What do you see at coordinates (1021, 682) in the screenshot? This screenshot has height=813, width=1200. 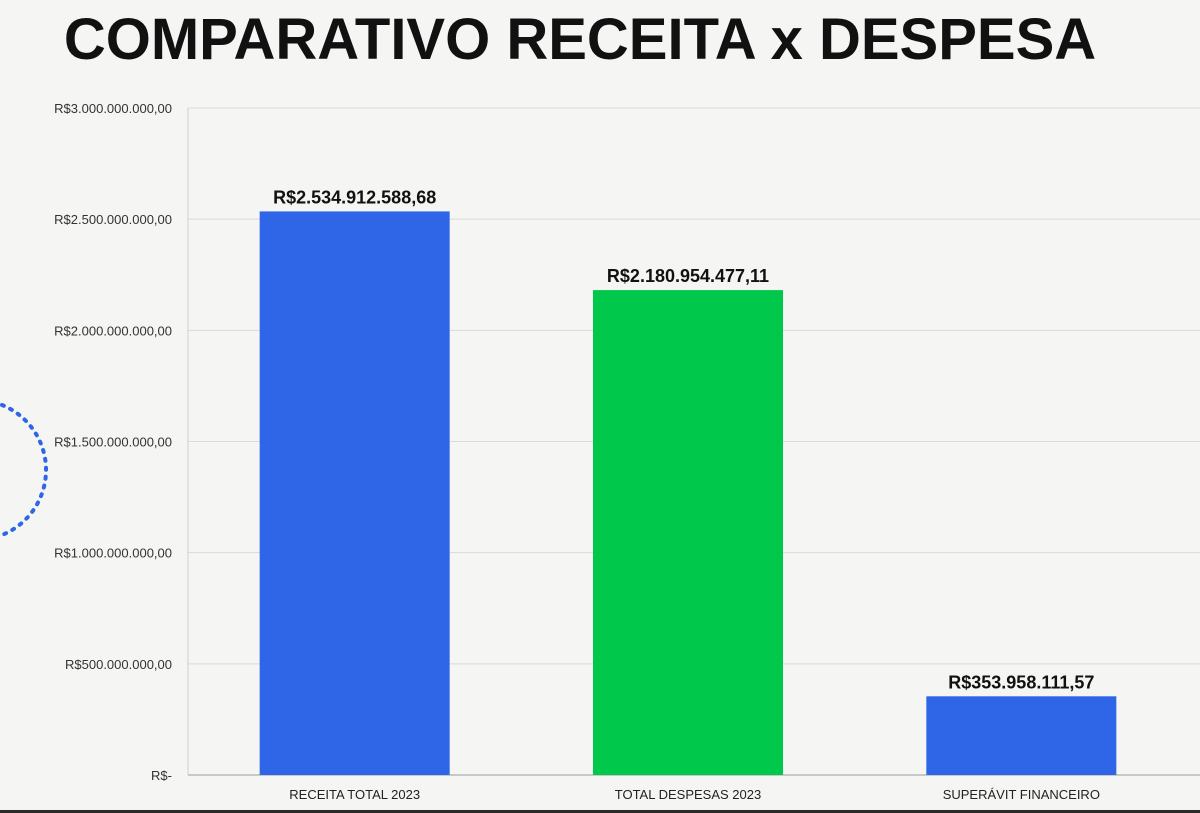 I see `data-label: R$353.958.111,57` at bounding box center [1021, 682].